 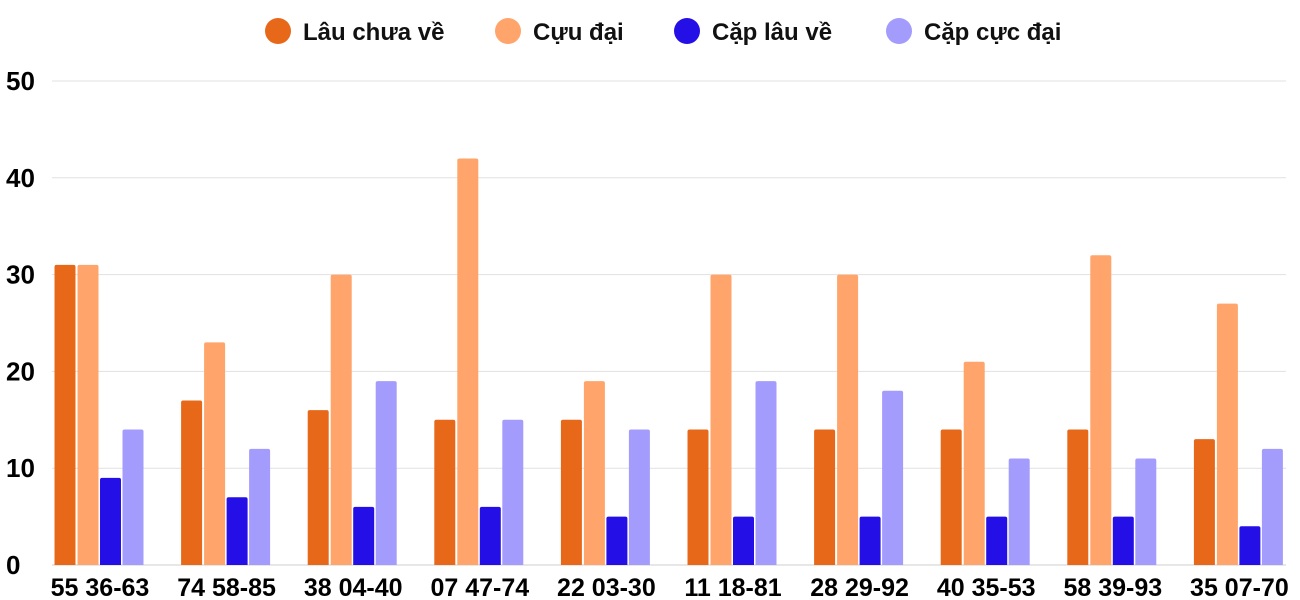 What do you see at coordinates (859, 587) in the screenshot?
I see `x-tick-label: 28 29-92` at bounding box center [859, 587].